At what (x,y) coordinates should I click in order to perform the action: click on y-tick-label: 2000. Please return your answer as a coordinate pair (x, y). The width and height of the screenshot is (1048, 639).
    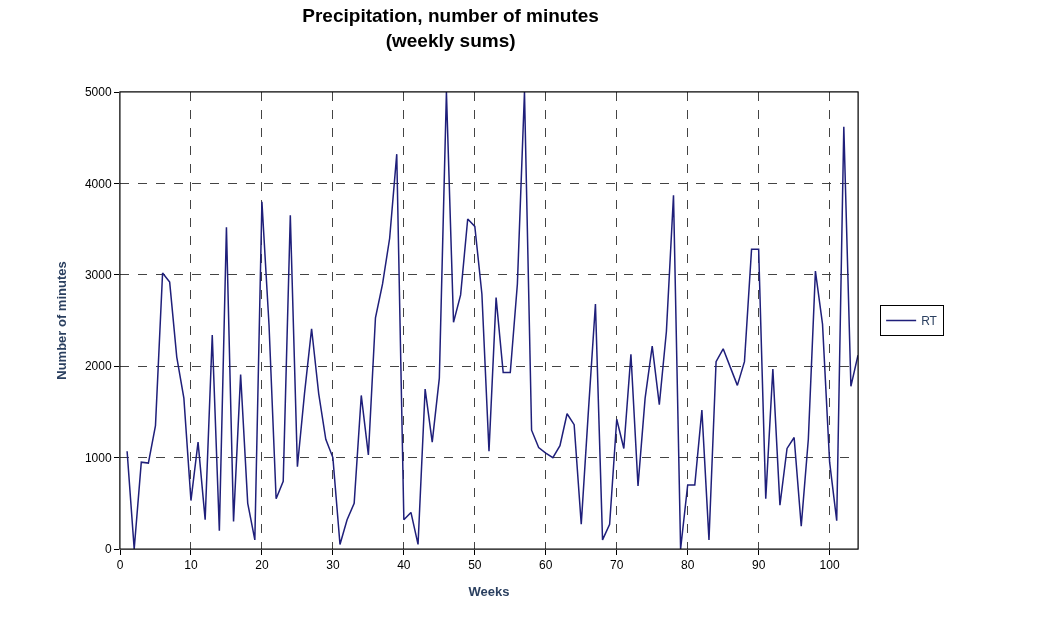
    Looking at the image, I should click on (98, 366).